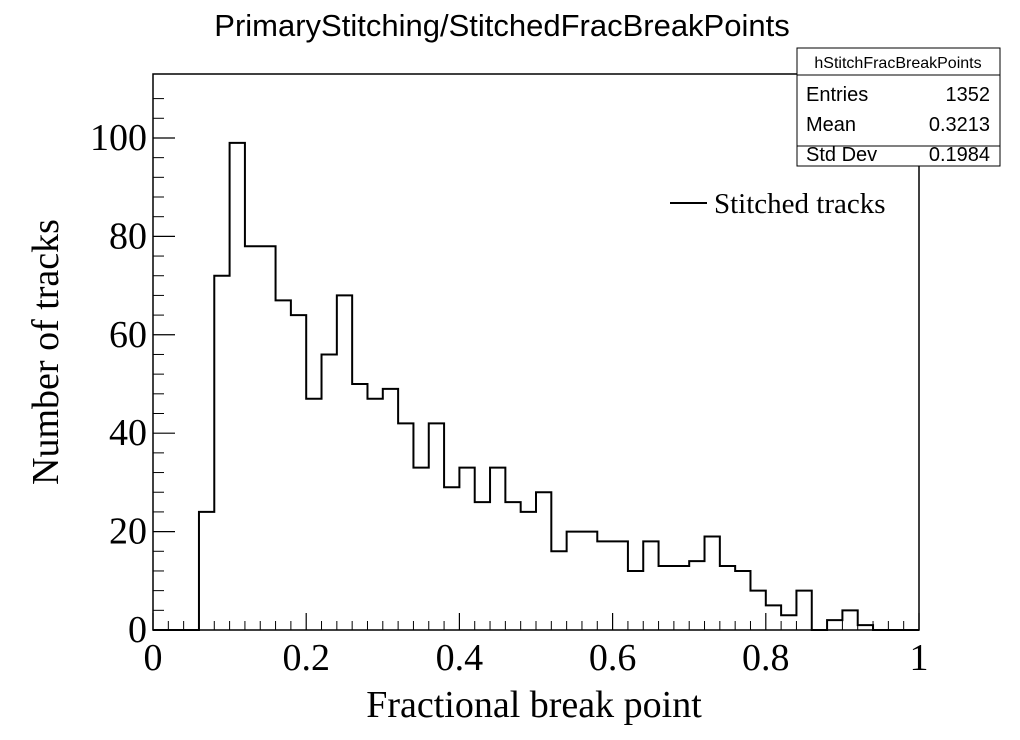 This screenshot has height=740, width=1020. I want to click on x-axis-title: Fractional break point, so click(534, 705).